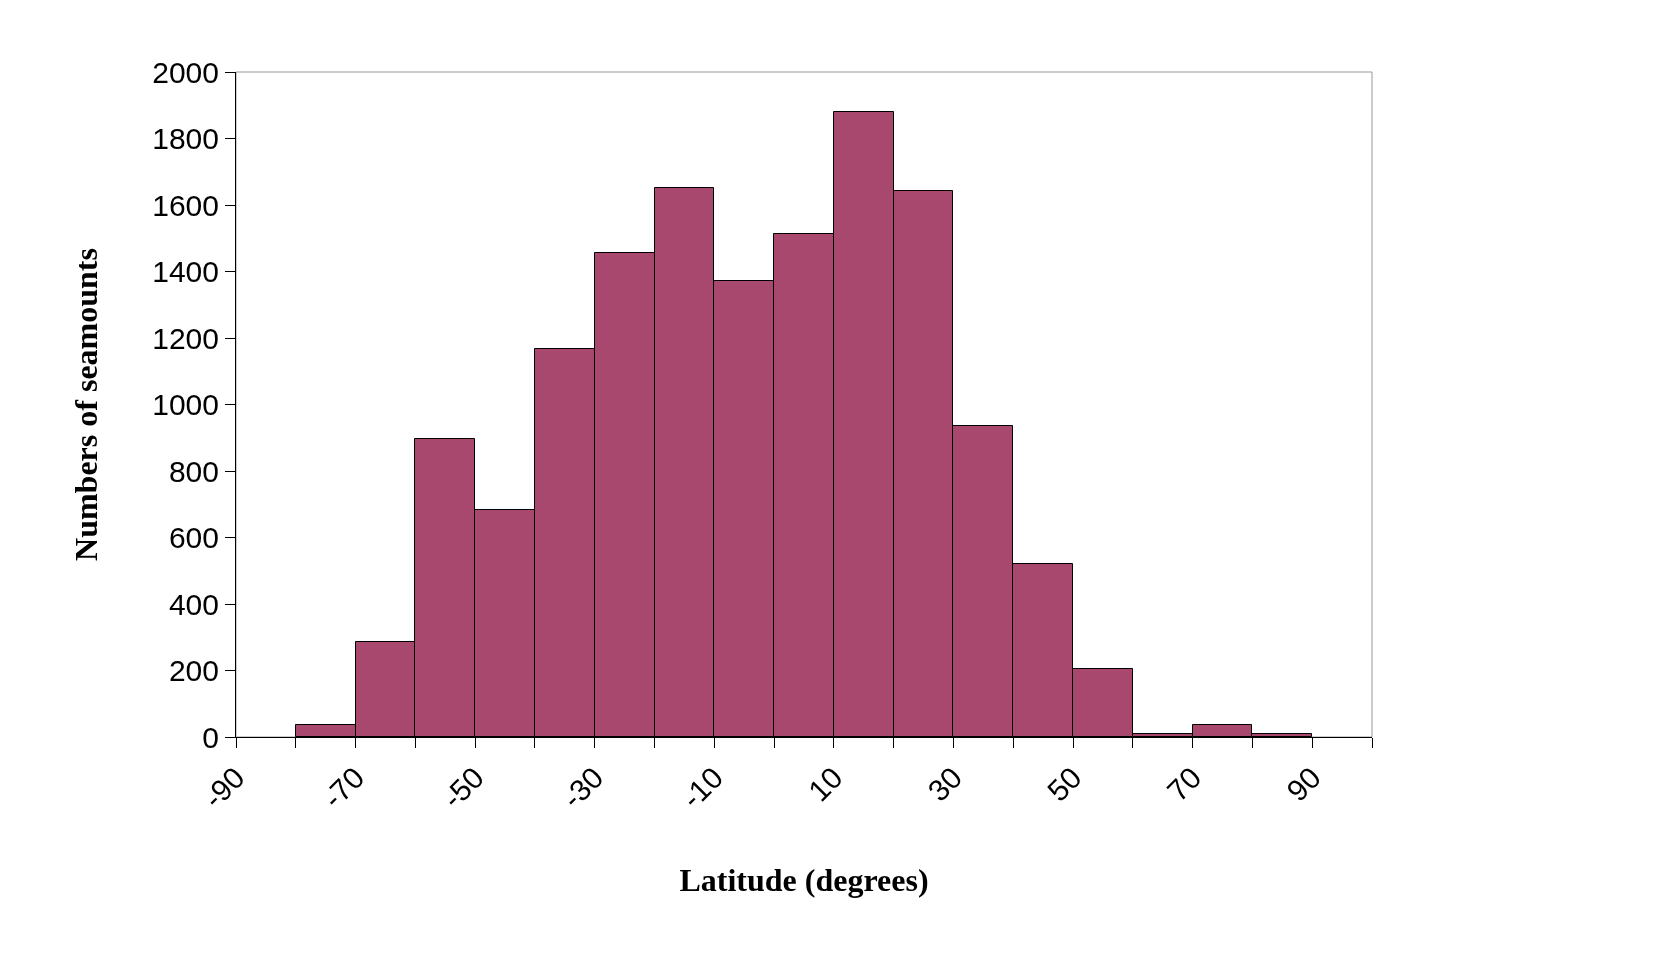  I want to click on x-tick-label: -90, so click(223, 787).